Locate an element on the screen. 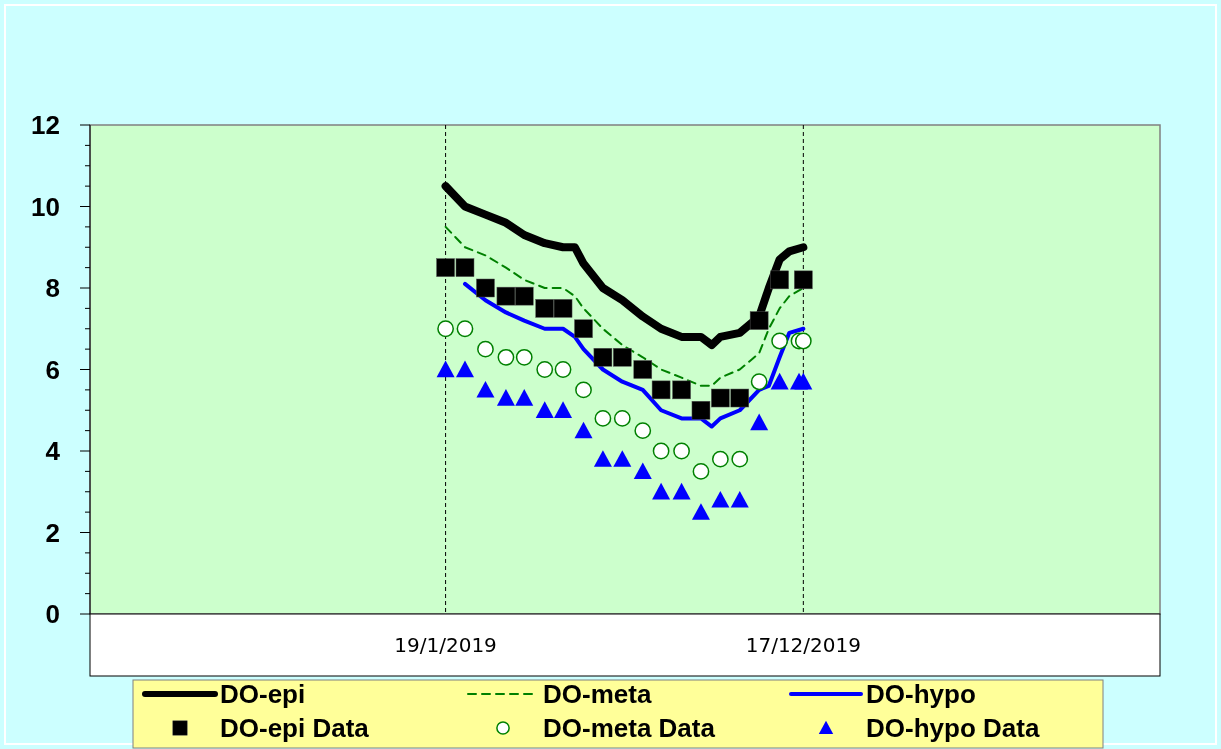 This screenshot has height=749, width=1221. legend-label: DO-hypo Data is located at coordinates (953, 728).